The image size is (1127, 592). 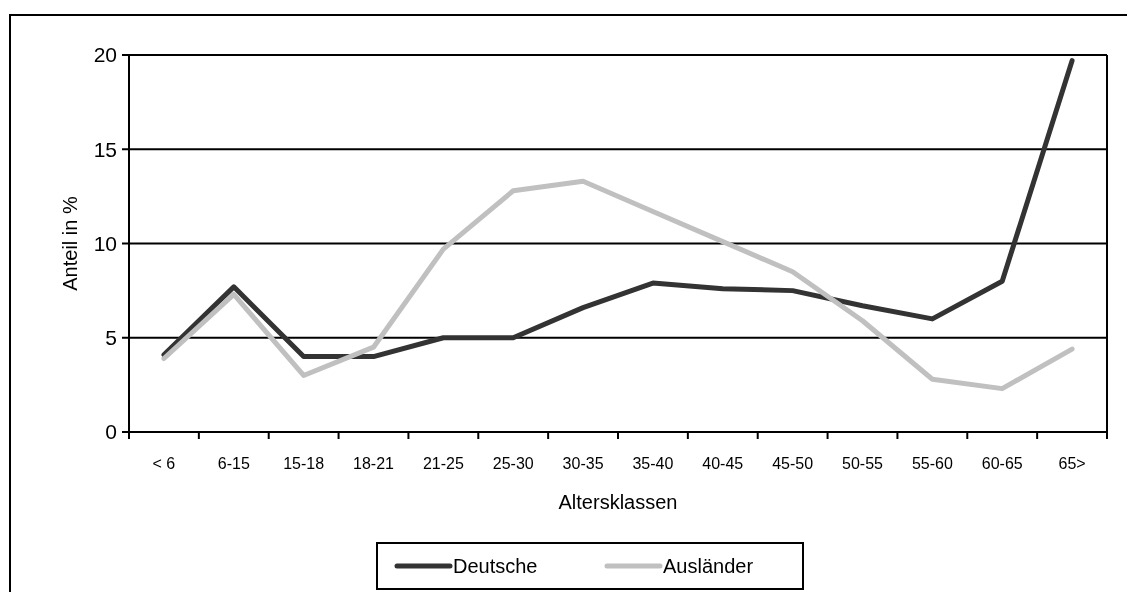 I want to click on legend-label: Deutsche, so click(x=495, y=566).